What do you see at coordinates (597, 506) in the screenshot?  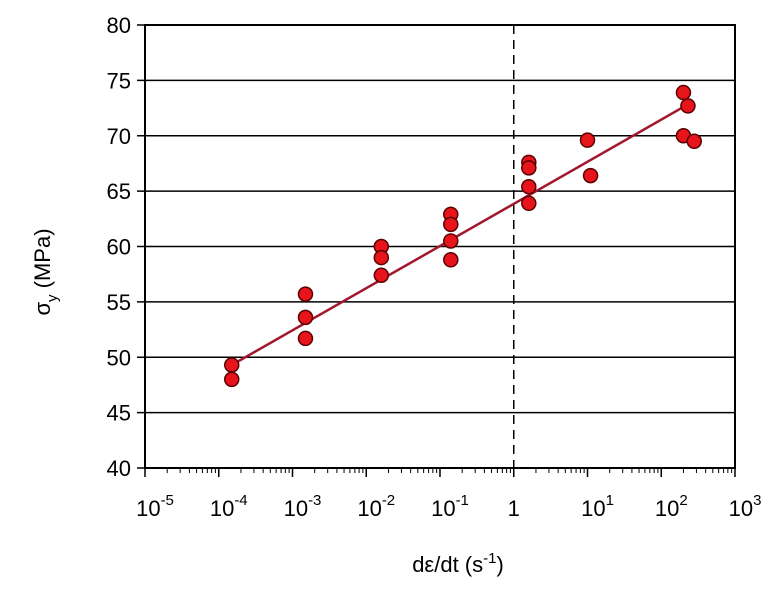 I see `x-tick-label: 10¹` at bounding box center [597, 506].